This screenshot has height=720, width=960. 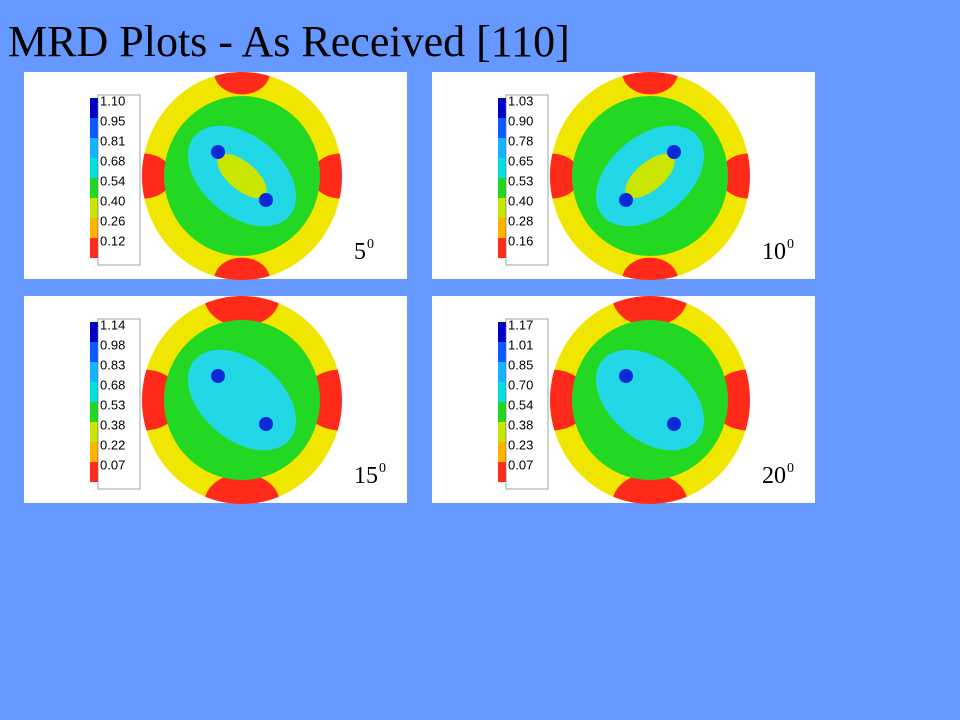 I want to click on angle-label: 10, so click(x=774, y=252).